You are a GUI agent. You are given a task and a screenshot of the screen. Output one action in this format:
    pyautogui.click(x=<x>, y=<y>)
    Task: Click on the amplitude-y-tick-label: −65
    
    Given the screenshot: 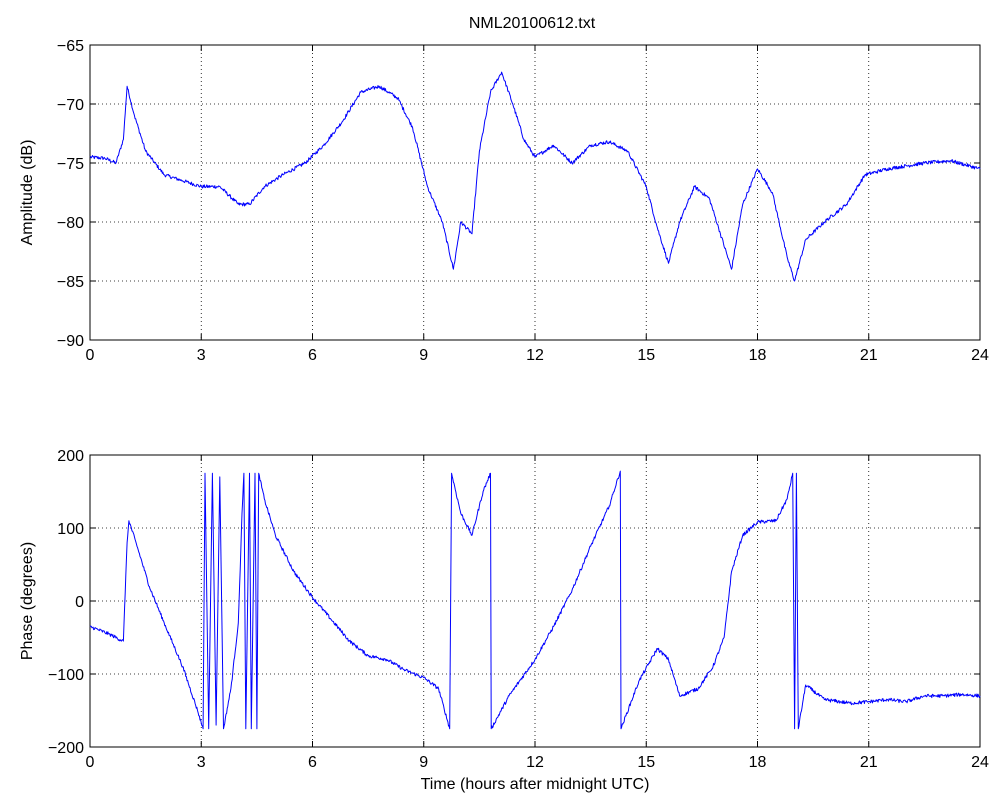 What is the action you would take?
    pyautogui.click(x=70, y=46)
    